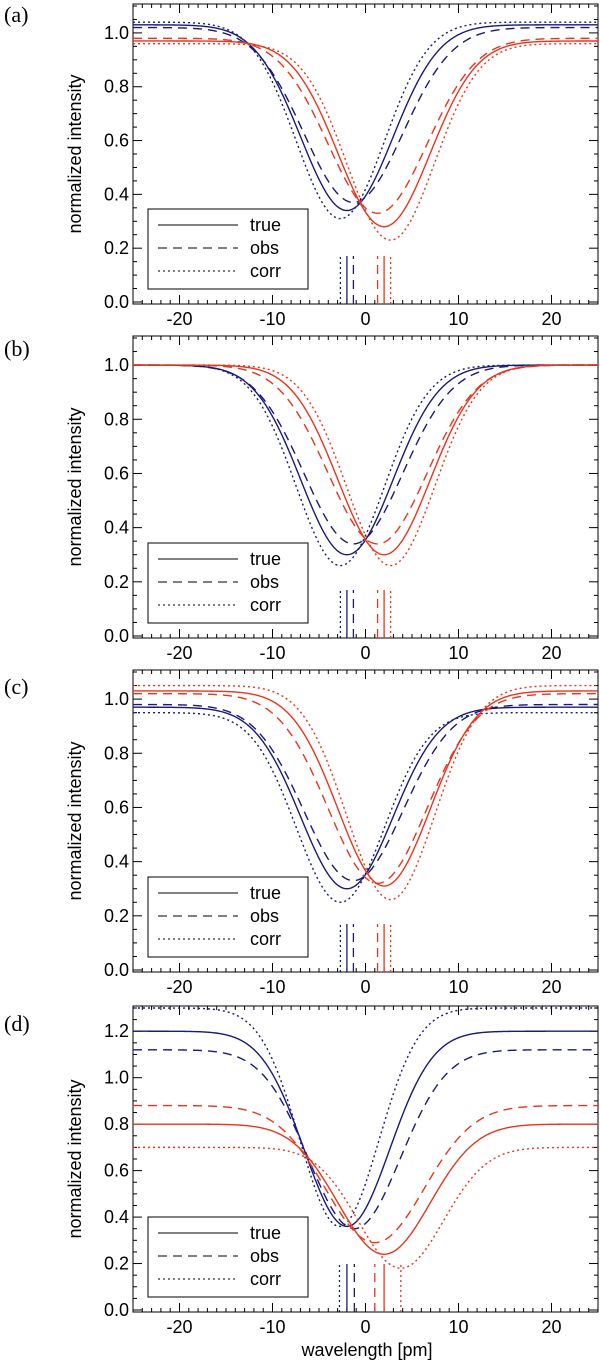 The image size is (600, 1367). What do you see at coordinates (16, 686) in the screenshot?
I see `panel-label: (c)` at bounding box center [16, 686].